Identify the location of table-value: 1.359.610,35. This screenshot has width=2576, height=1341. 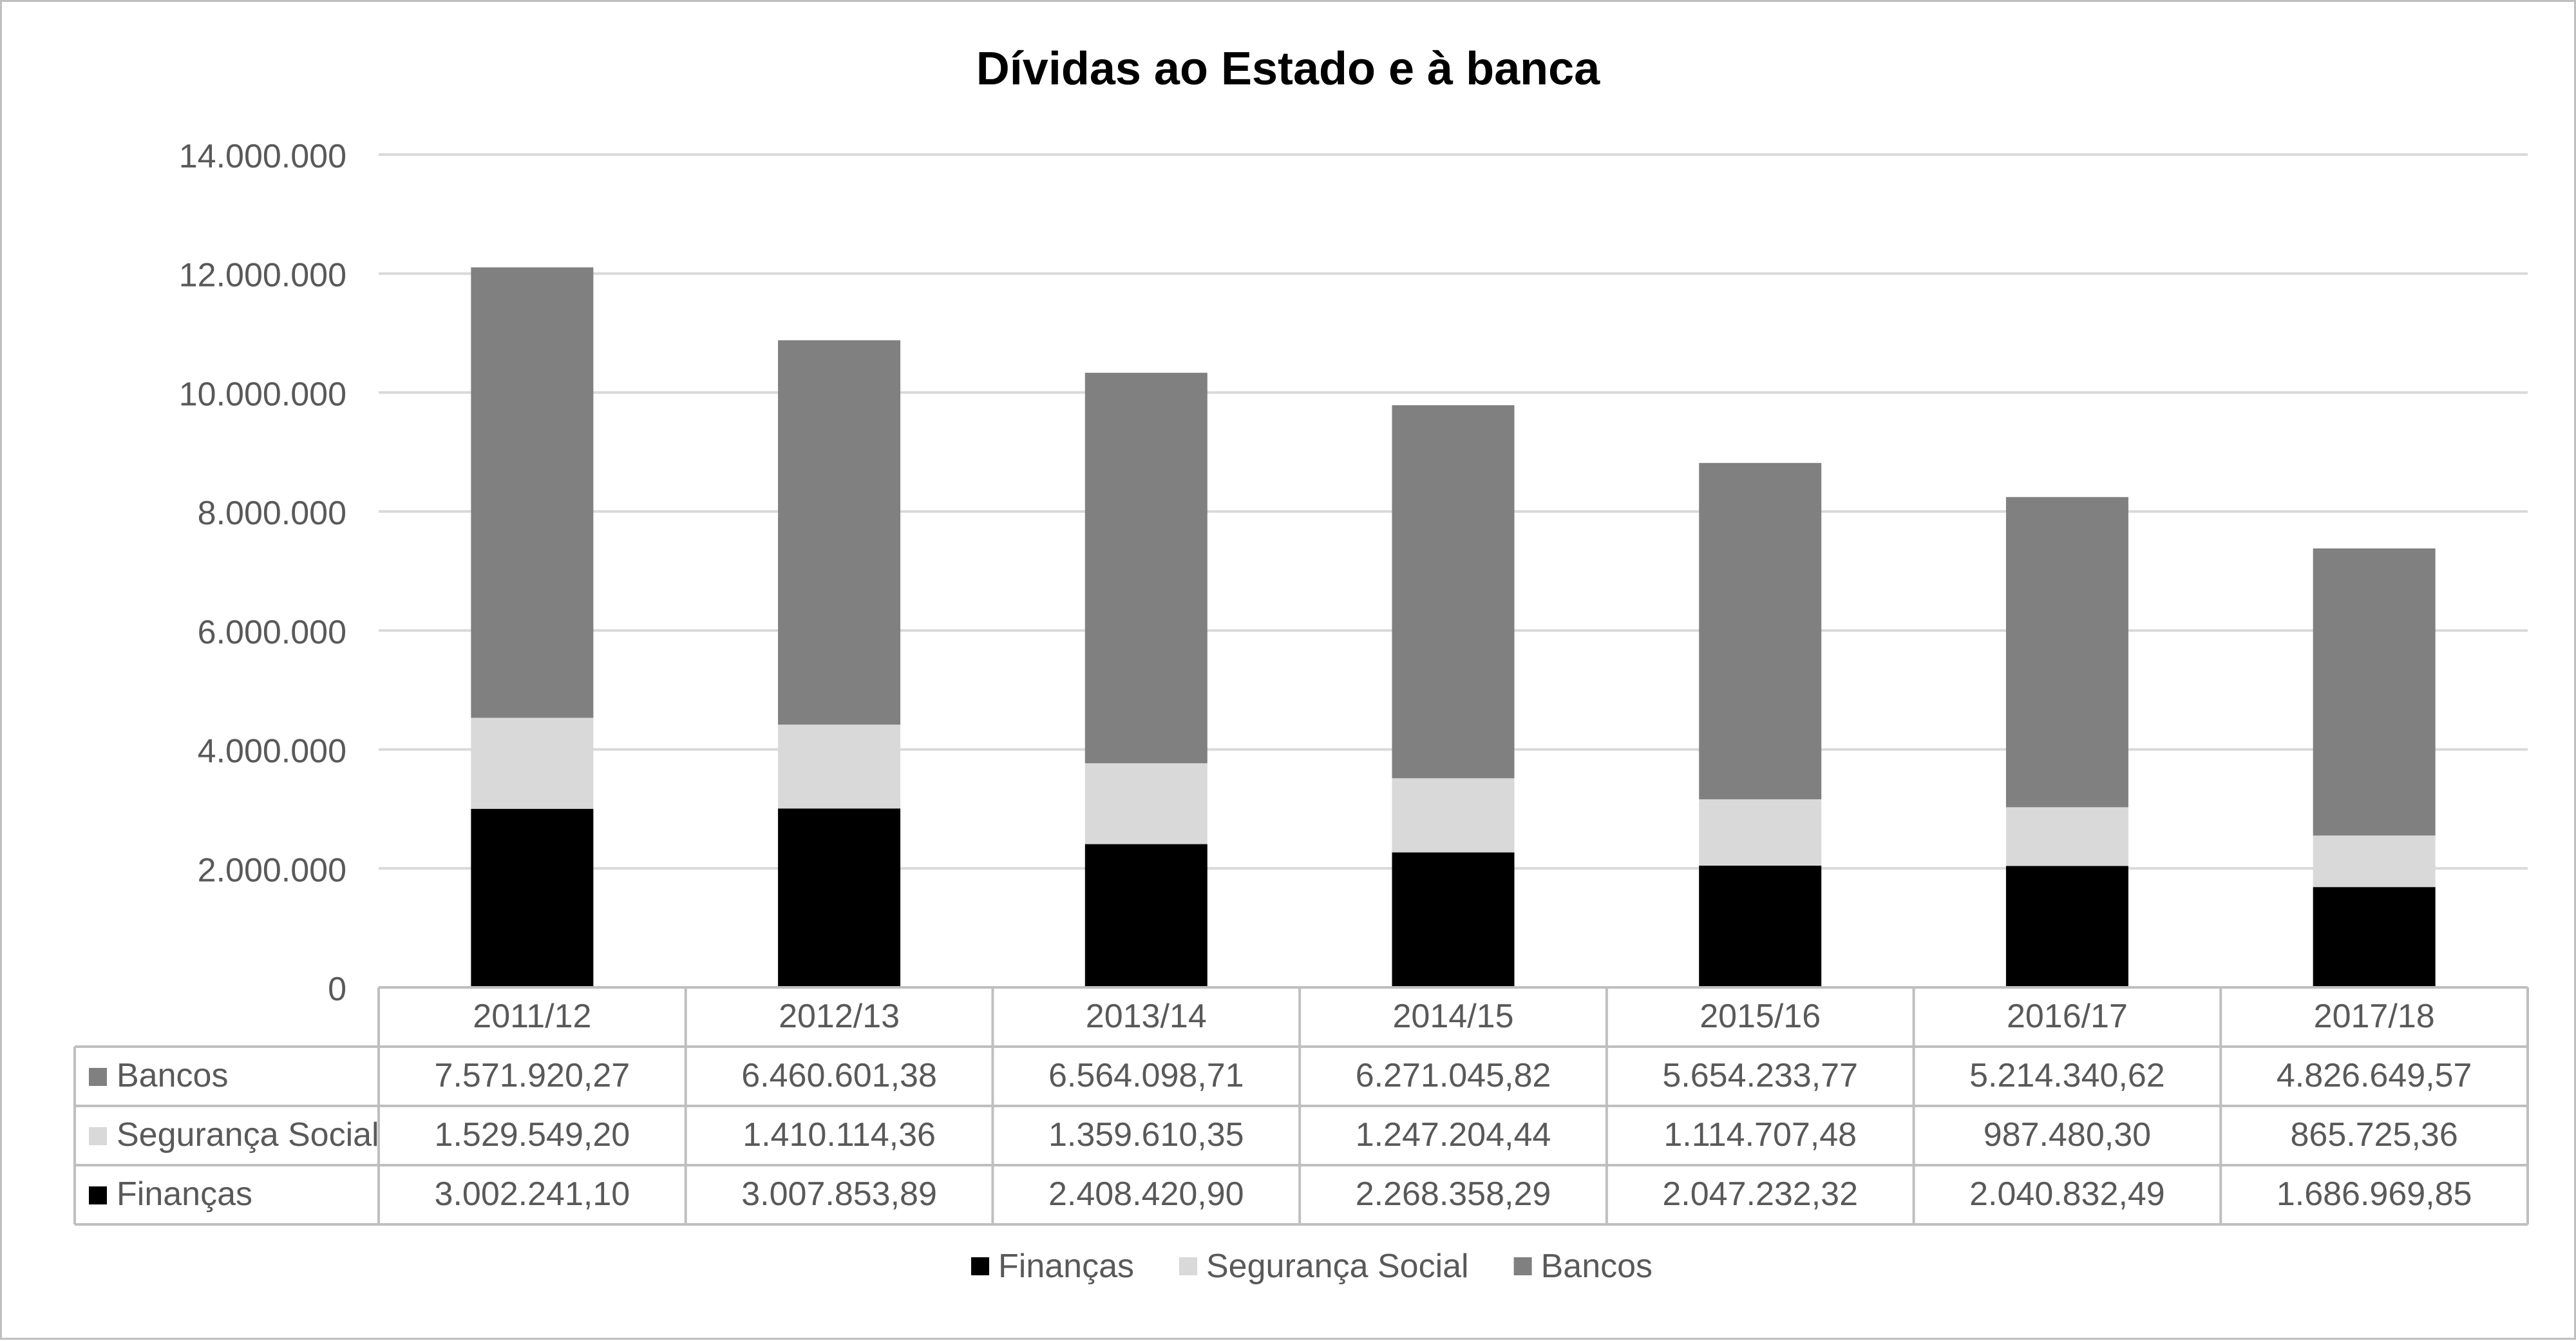
(1146, 1135).